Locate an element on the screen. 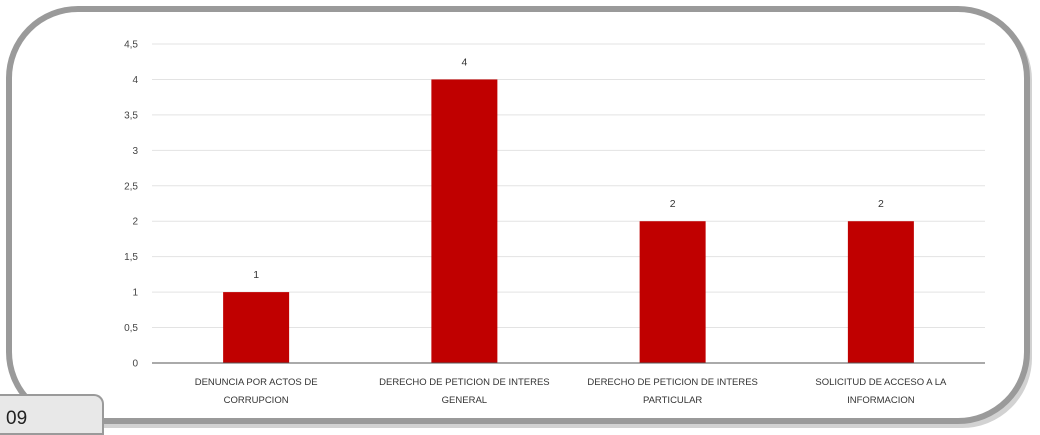  y-tick-label: 1,5 is located at coordinates (131, 257).